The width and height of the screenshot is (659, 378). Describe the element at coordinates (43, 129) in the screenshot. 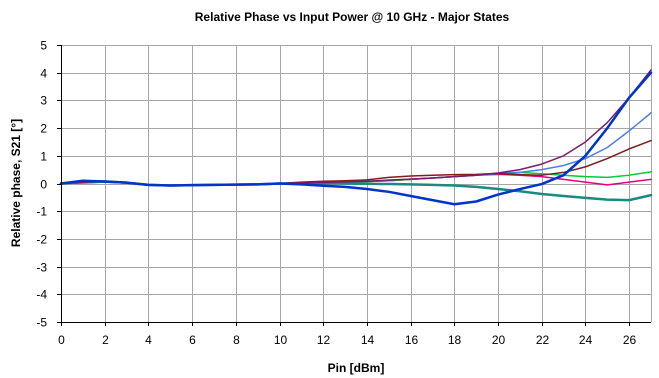

I see `y-tick-label: 2` at that location.